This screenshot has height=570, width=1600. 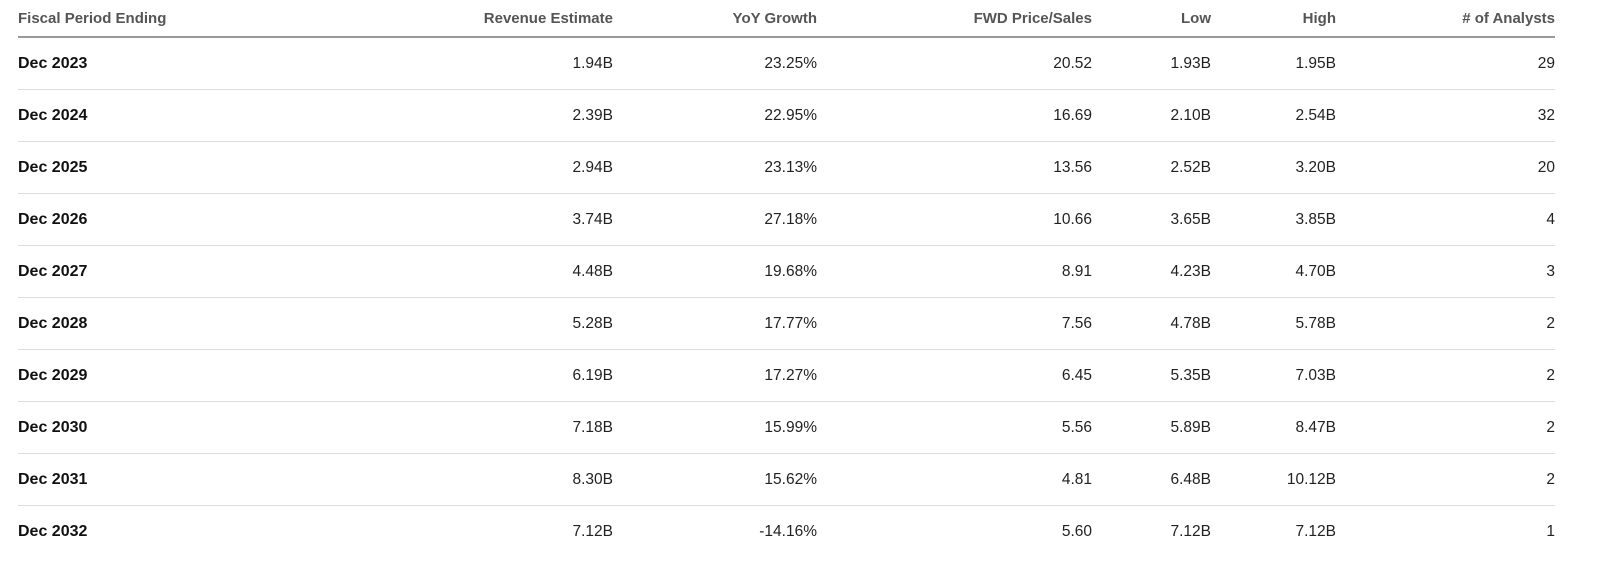 I want to click on column-header: # of Analysts, so click(x=1445, y=19).